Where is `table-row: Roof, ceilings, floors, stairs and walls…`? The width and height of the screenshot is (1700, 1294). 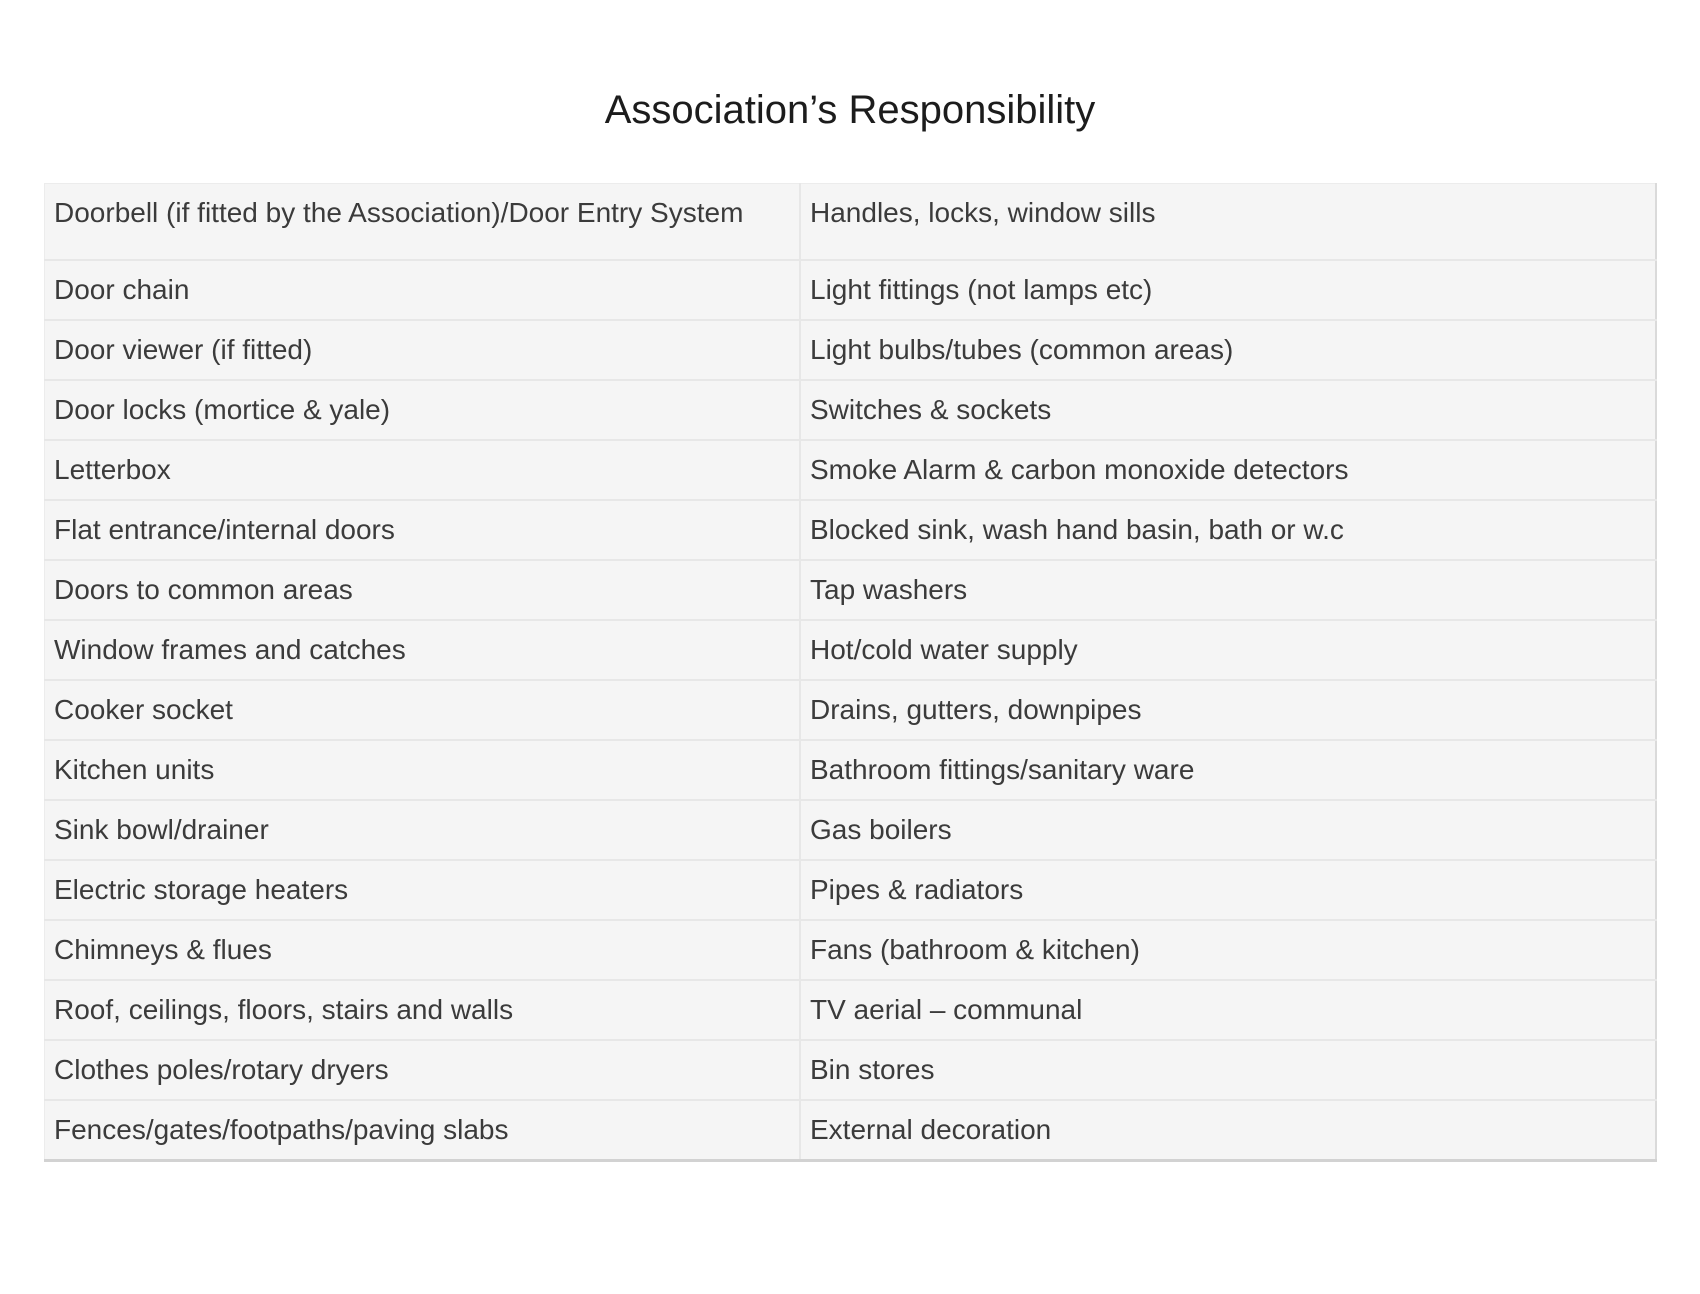 table-row: Roof, ceilings, floors, stairs and walls… is located at coordinates (850, 1009).